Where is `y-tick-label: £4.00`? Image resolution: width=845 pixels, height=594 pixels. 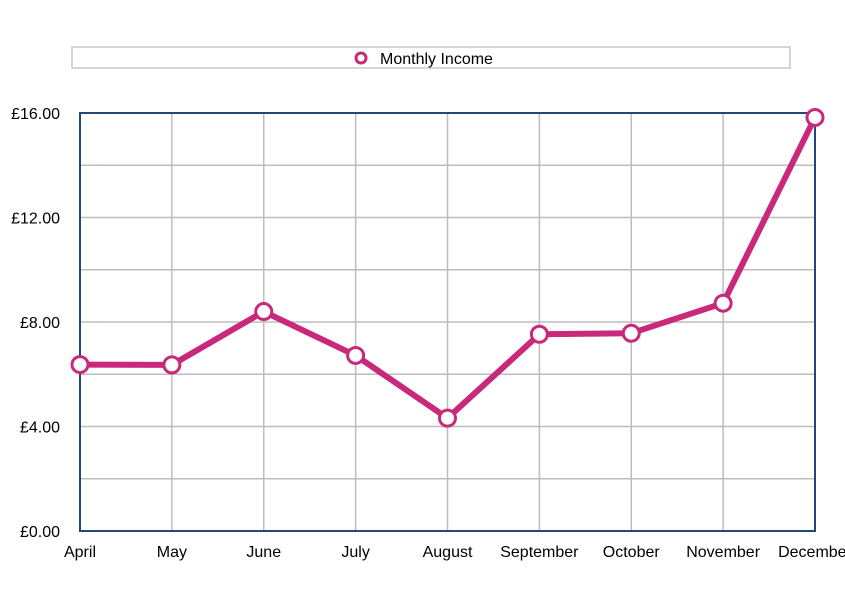 y-tick-label: £4.00 is located at coordinates (40, 428).